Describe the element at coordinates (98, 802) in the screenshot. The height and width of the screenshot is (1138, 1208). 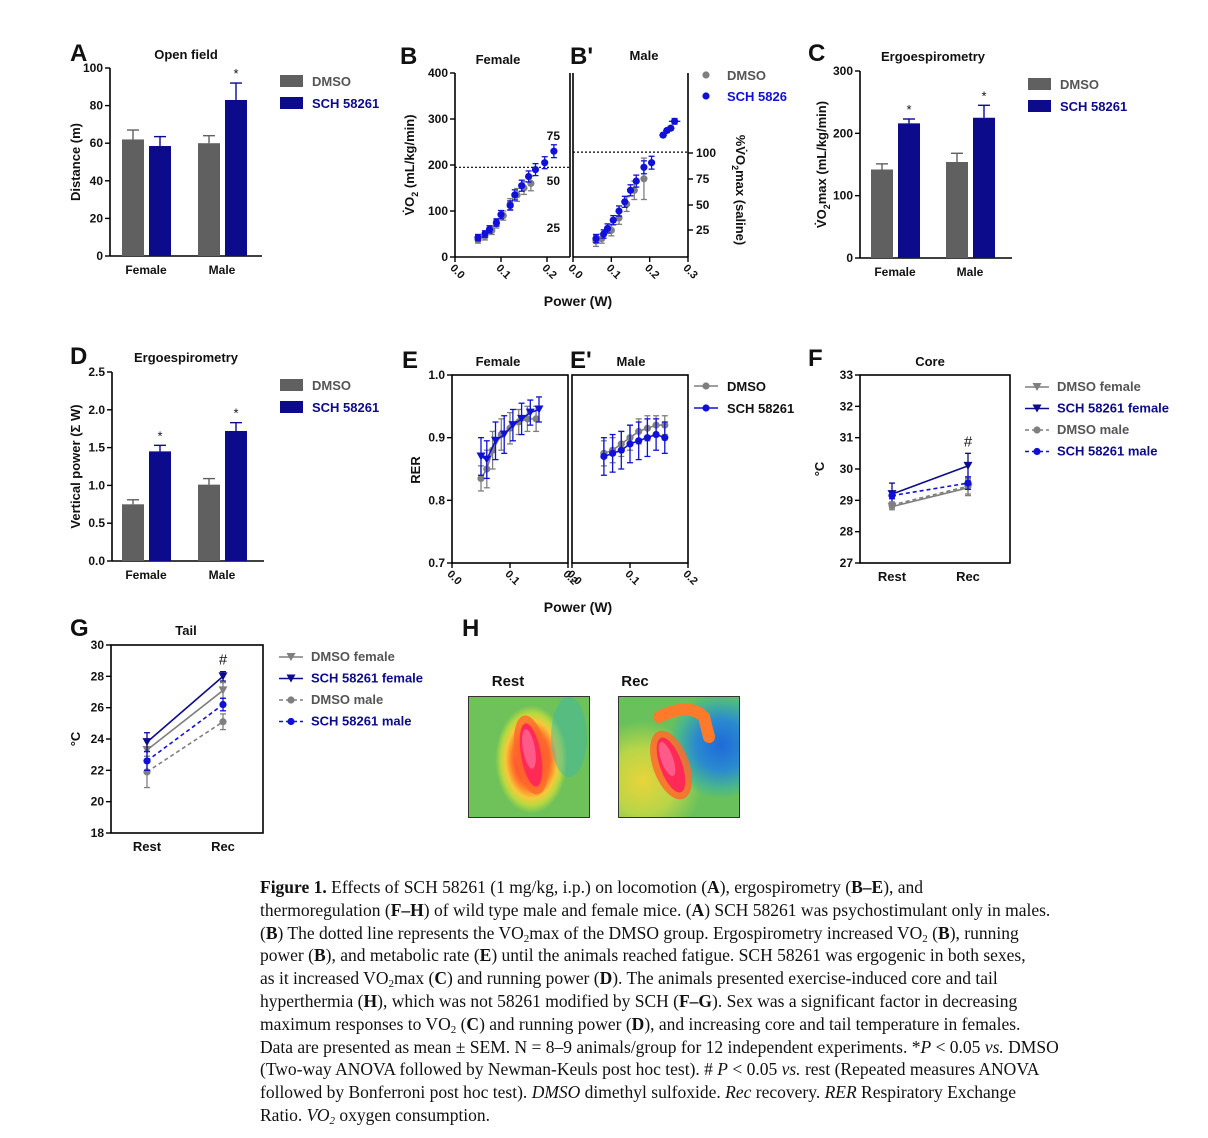
I see `panel-G-ytick-label: 20` at that location.